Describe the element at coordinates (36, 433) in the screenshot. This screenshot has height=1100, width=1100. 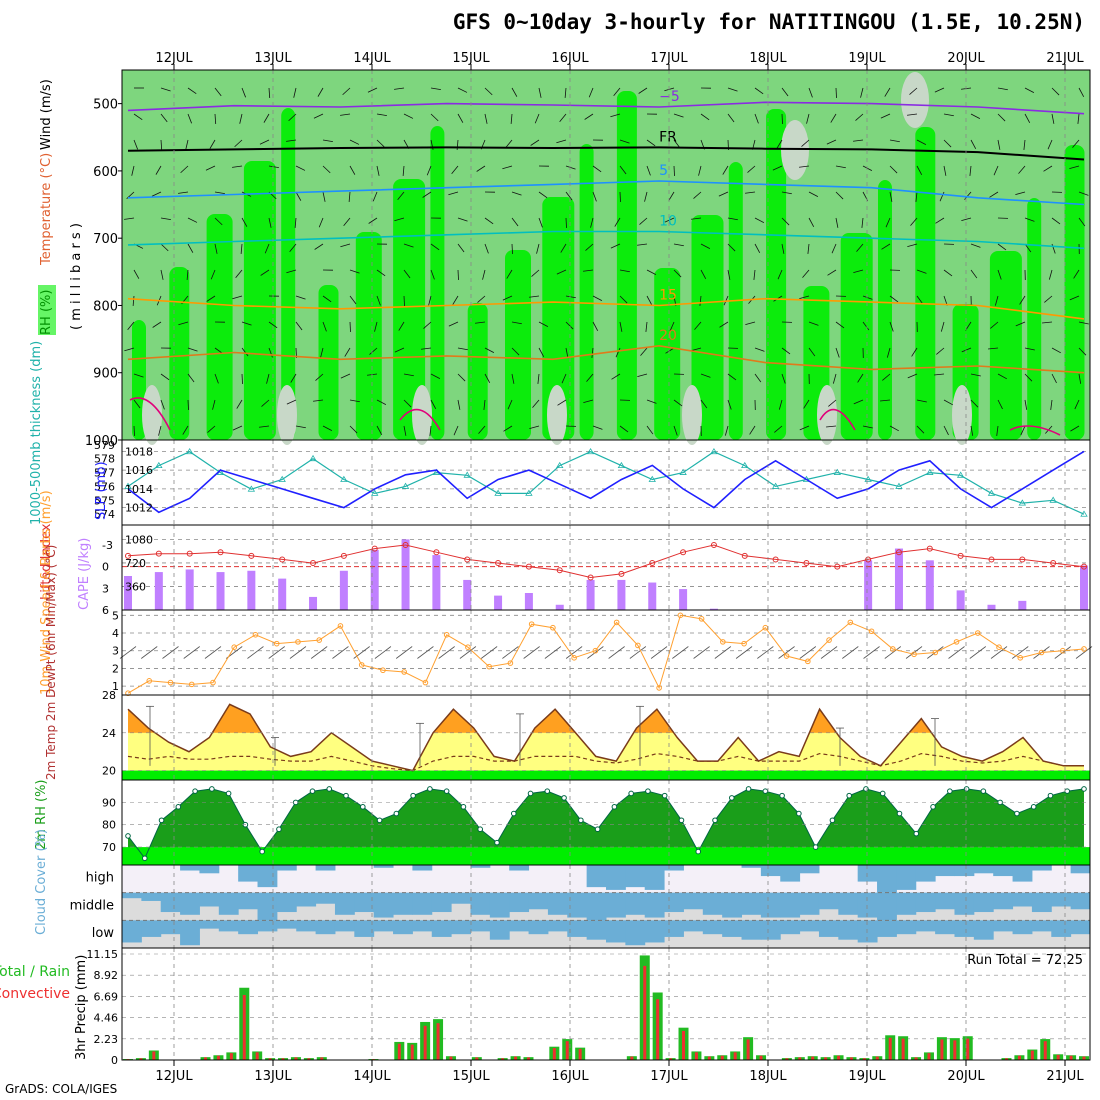
I see `thickness-axis-label: 1000-500mb thickness (dm)` at that location.